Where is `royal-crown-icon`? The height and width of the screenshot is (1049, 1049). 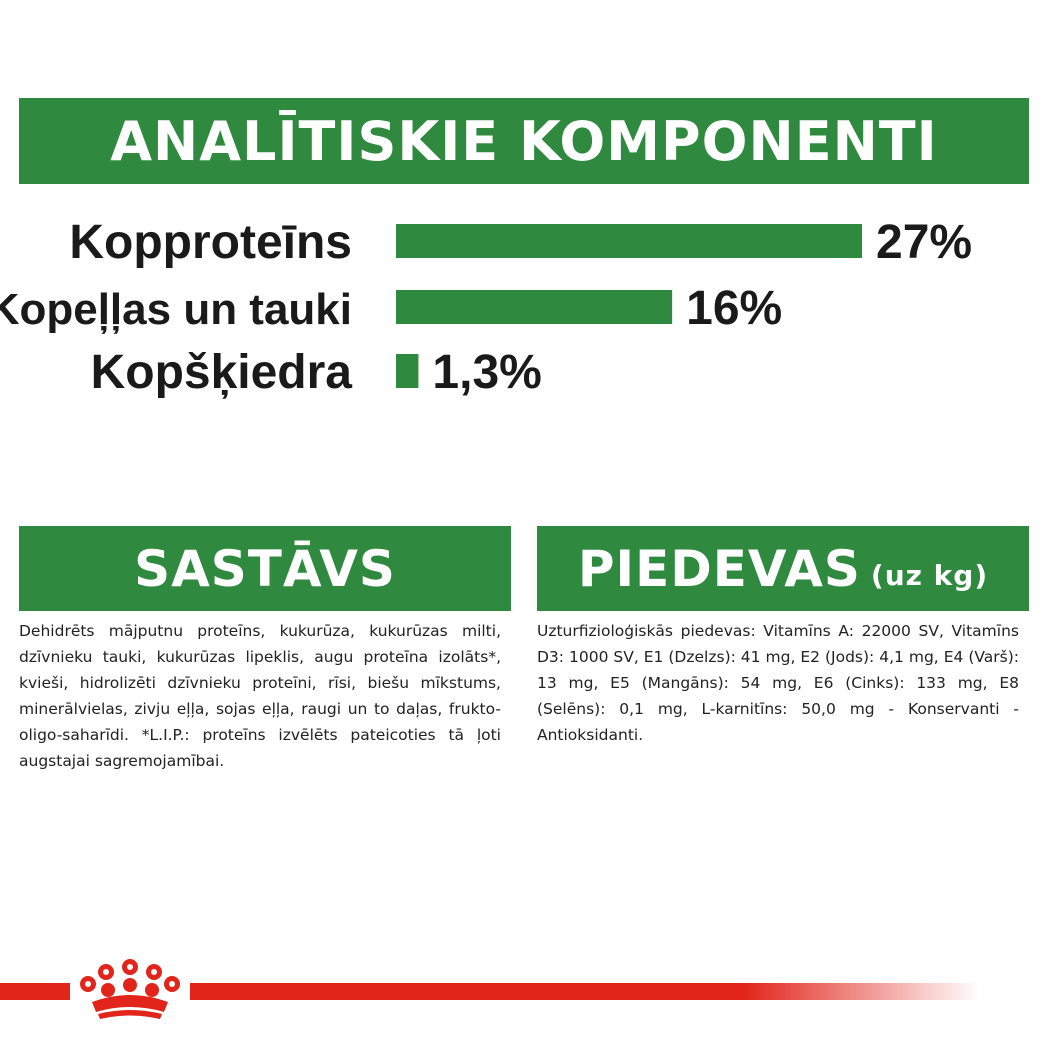
royal-crown-icon is located at coordinates (130, 989).